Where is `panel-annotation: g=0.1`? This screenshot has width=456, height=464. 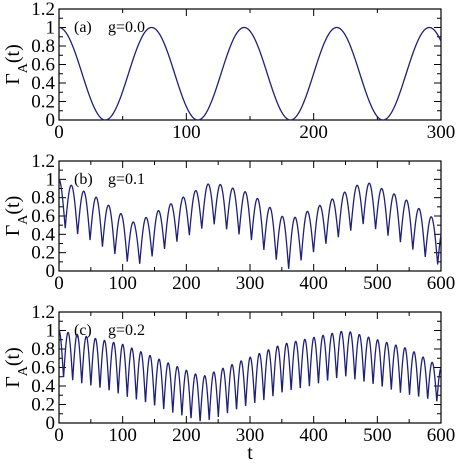
panel-annotation: g=0.1 is located at coordinates (126, 179).